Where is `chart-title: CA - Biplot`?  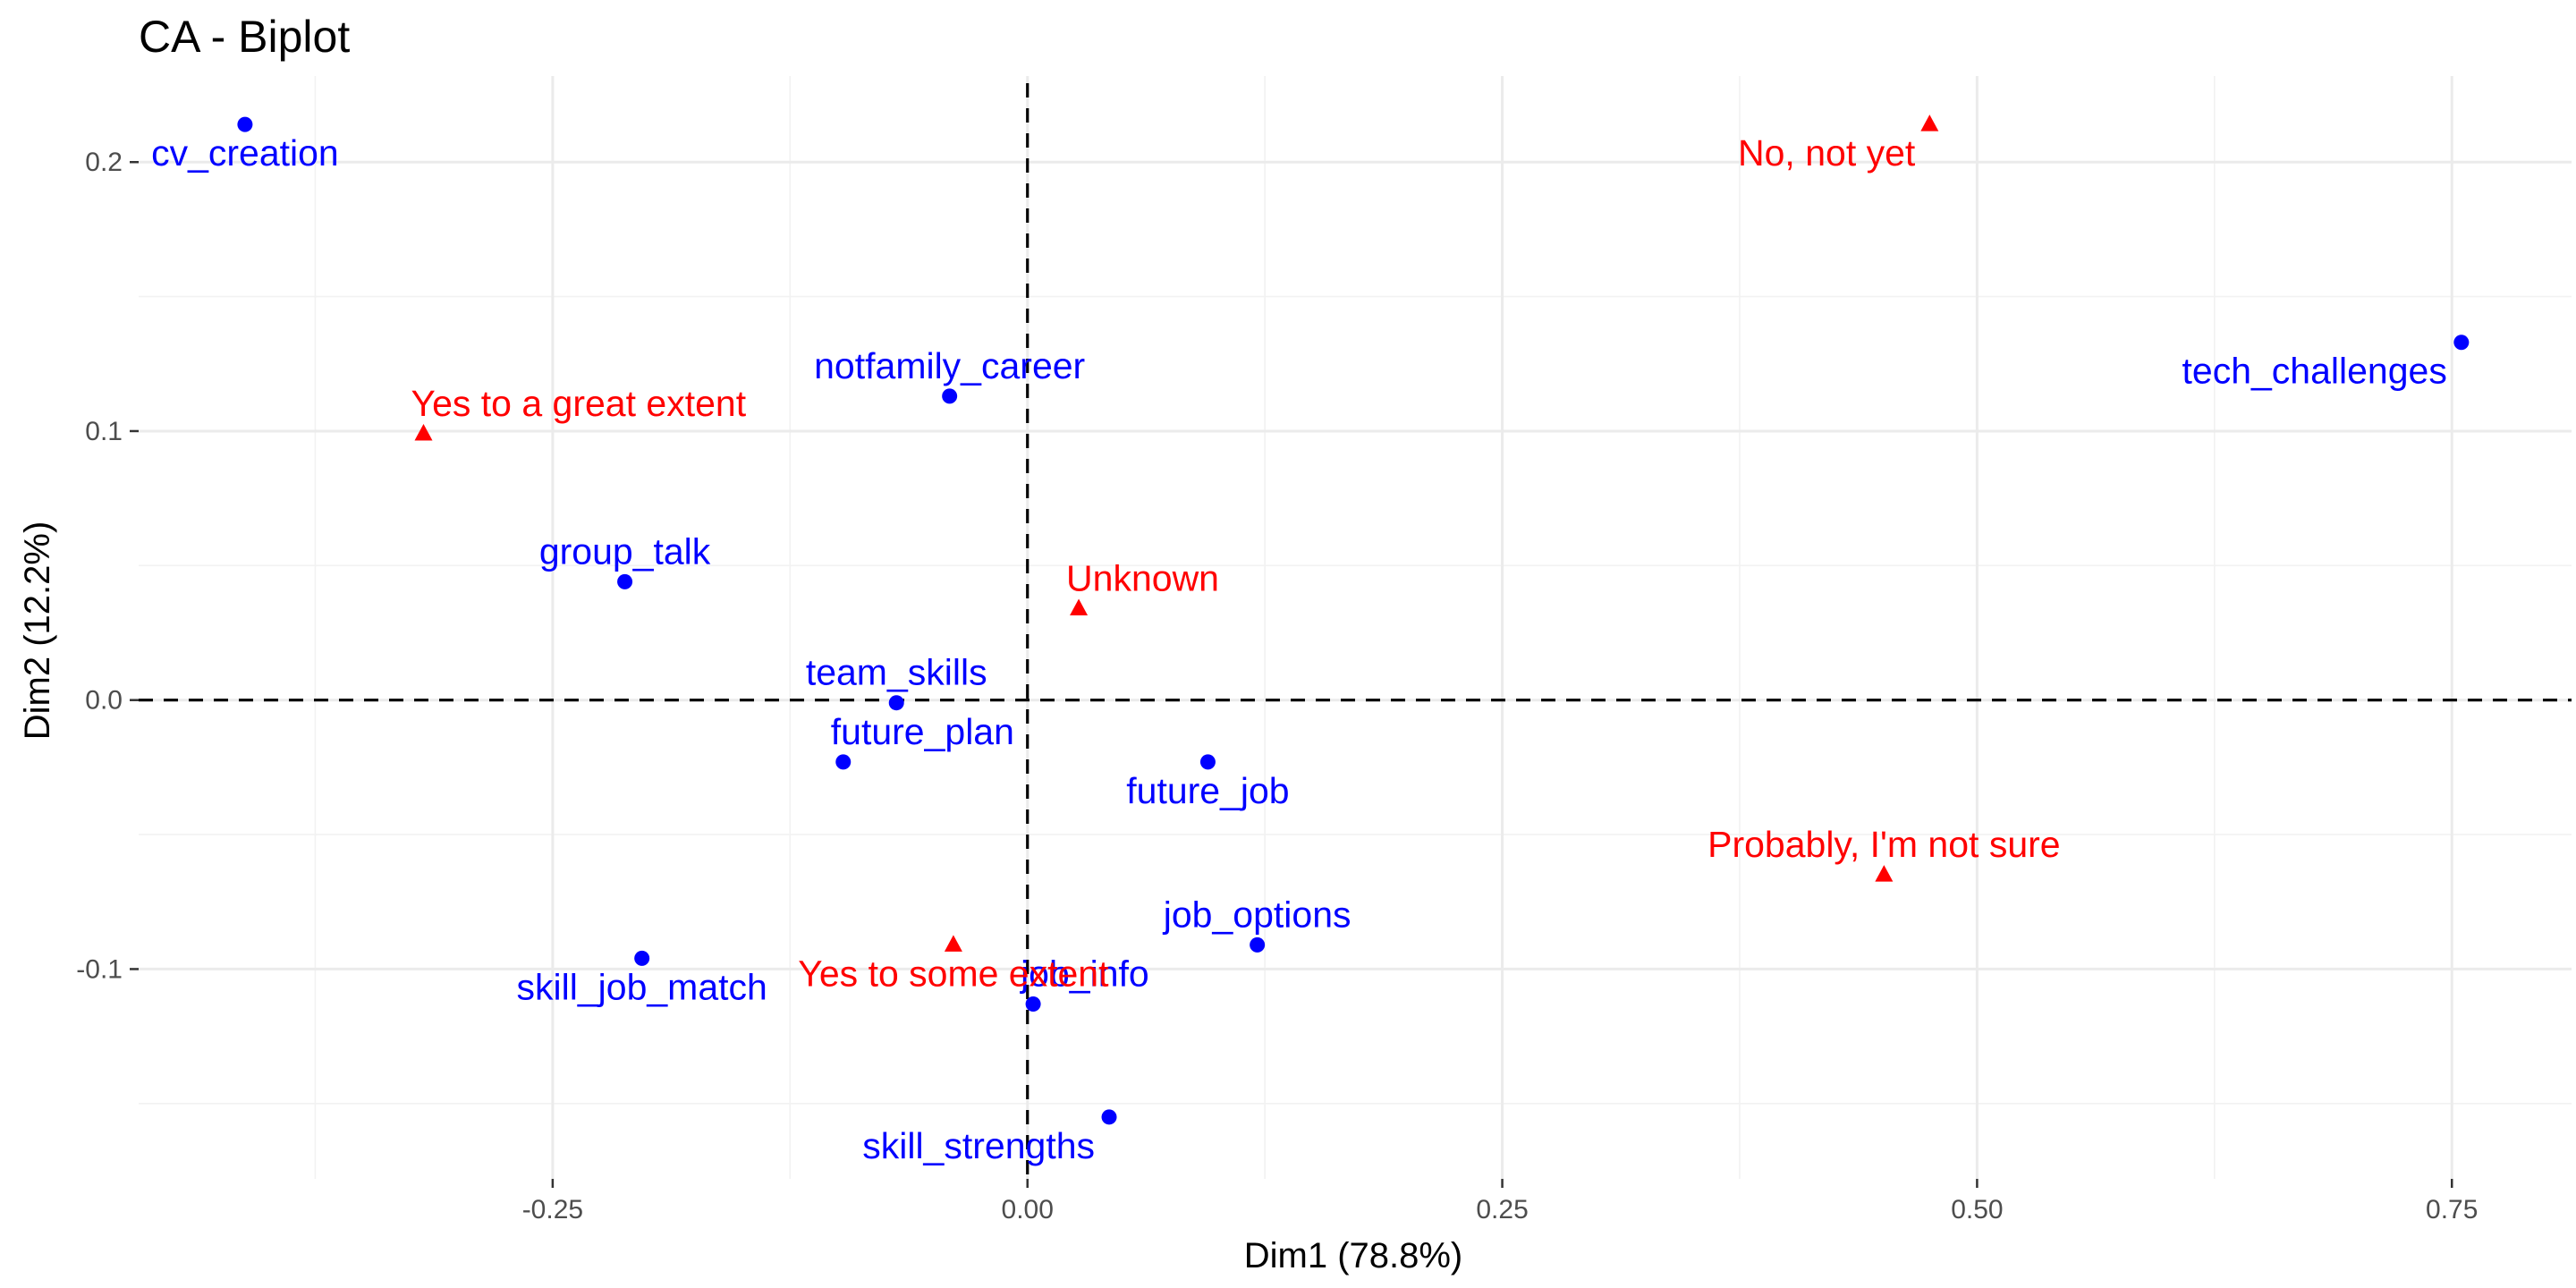
chart-title: CA - Biplot is located at coordinates (244, 37).